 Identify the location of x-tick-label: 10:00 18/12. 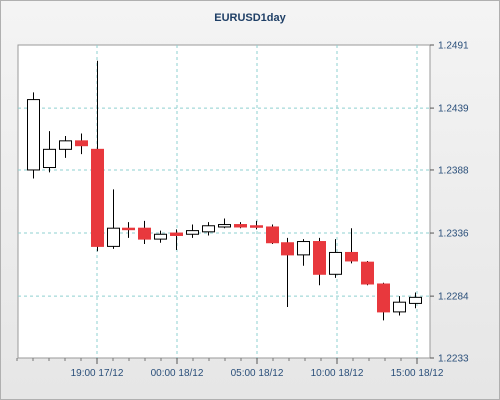
(337, 373).